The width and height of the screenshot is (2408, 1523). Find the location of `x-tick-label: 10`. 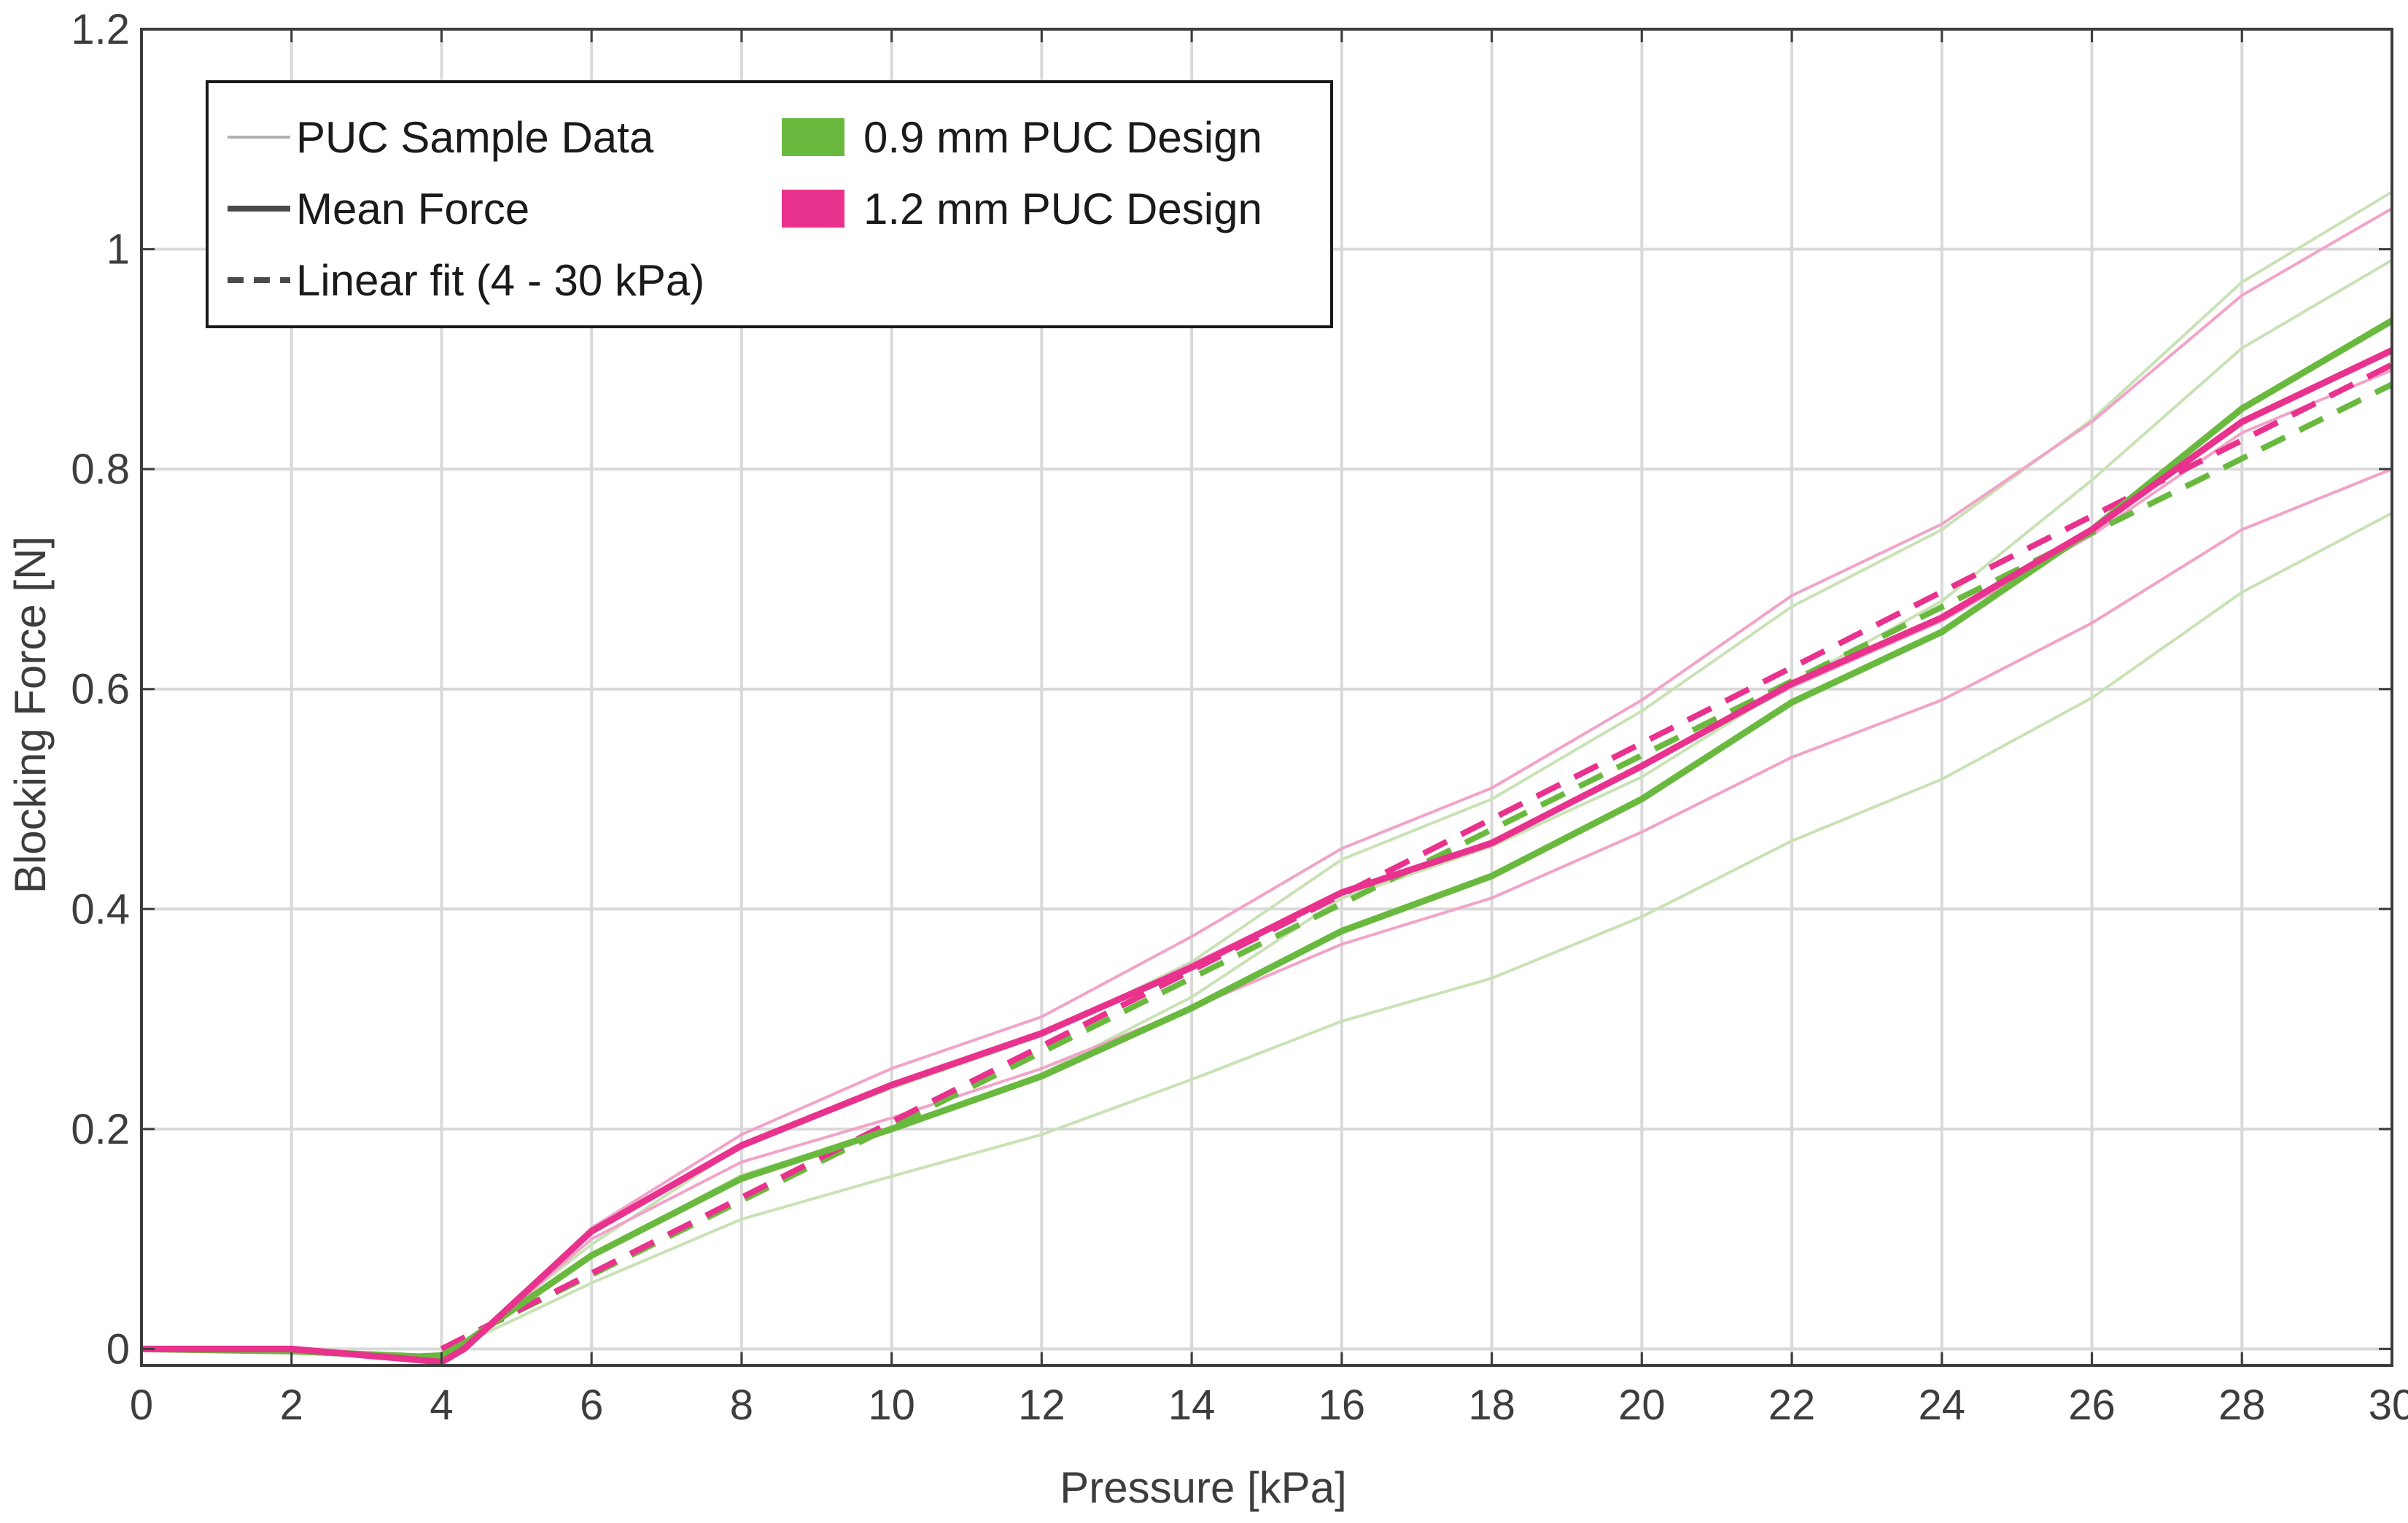

x-tick-label: 10 is located at coordinates (891, 1405).